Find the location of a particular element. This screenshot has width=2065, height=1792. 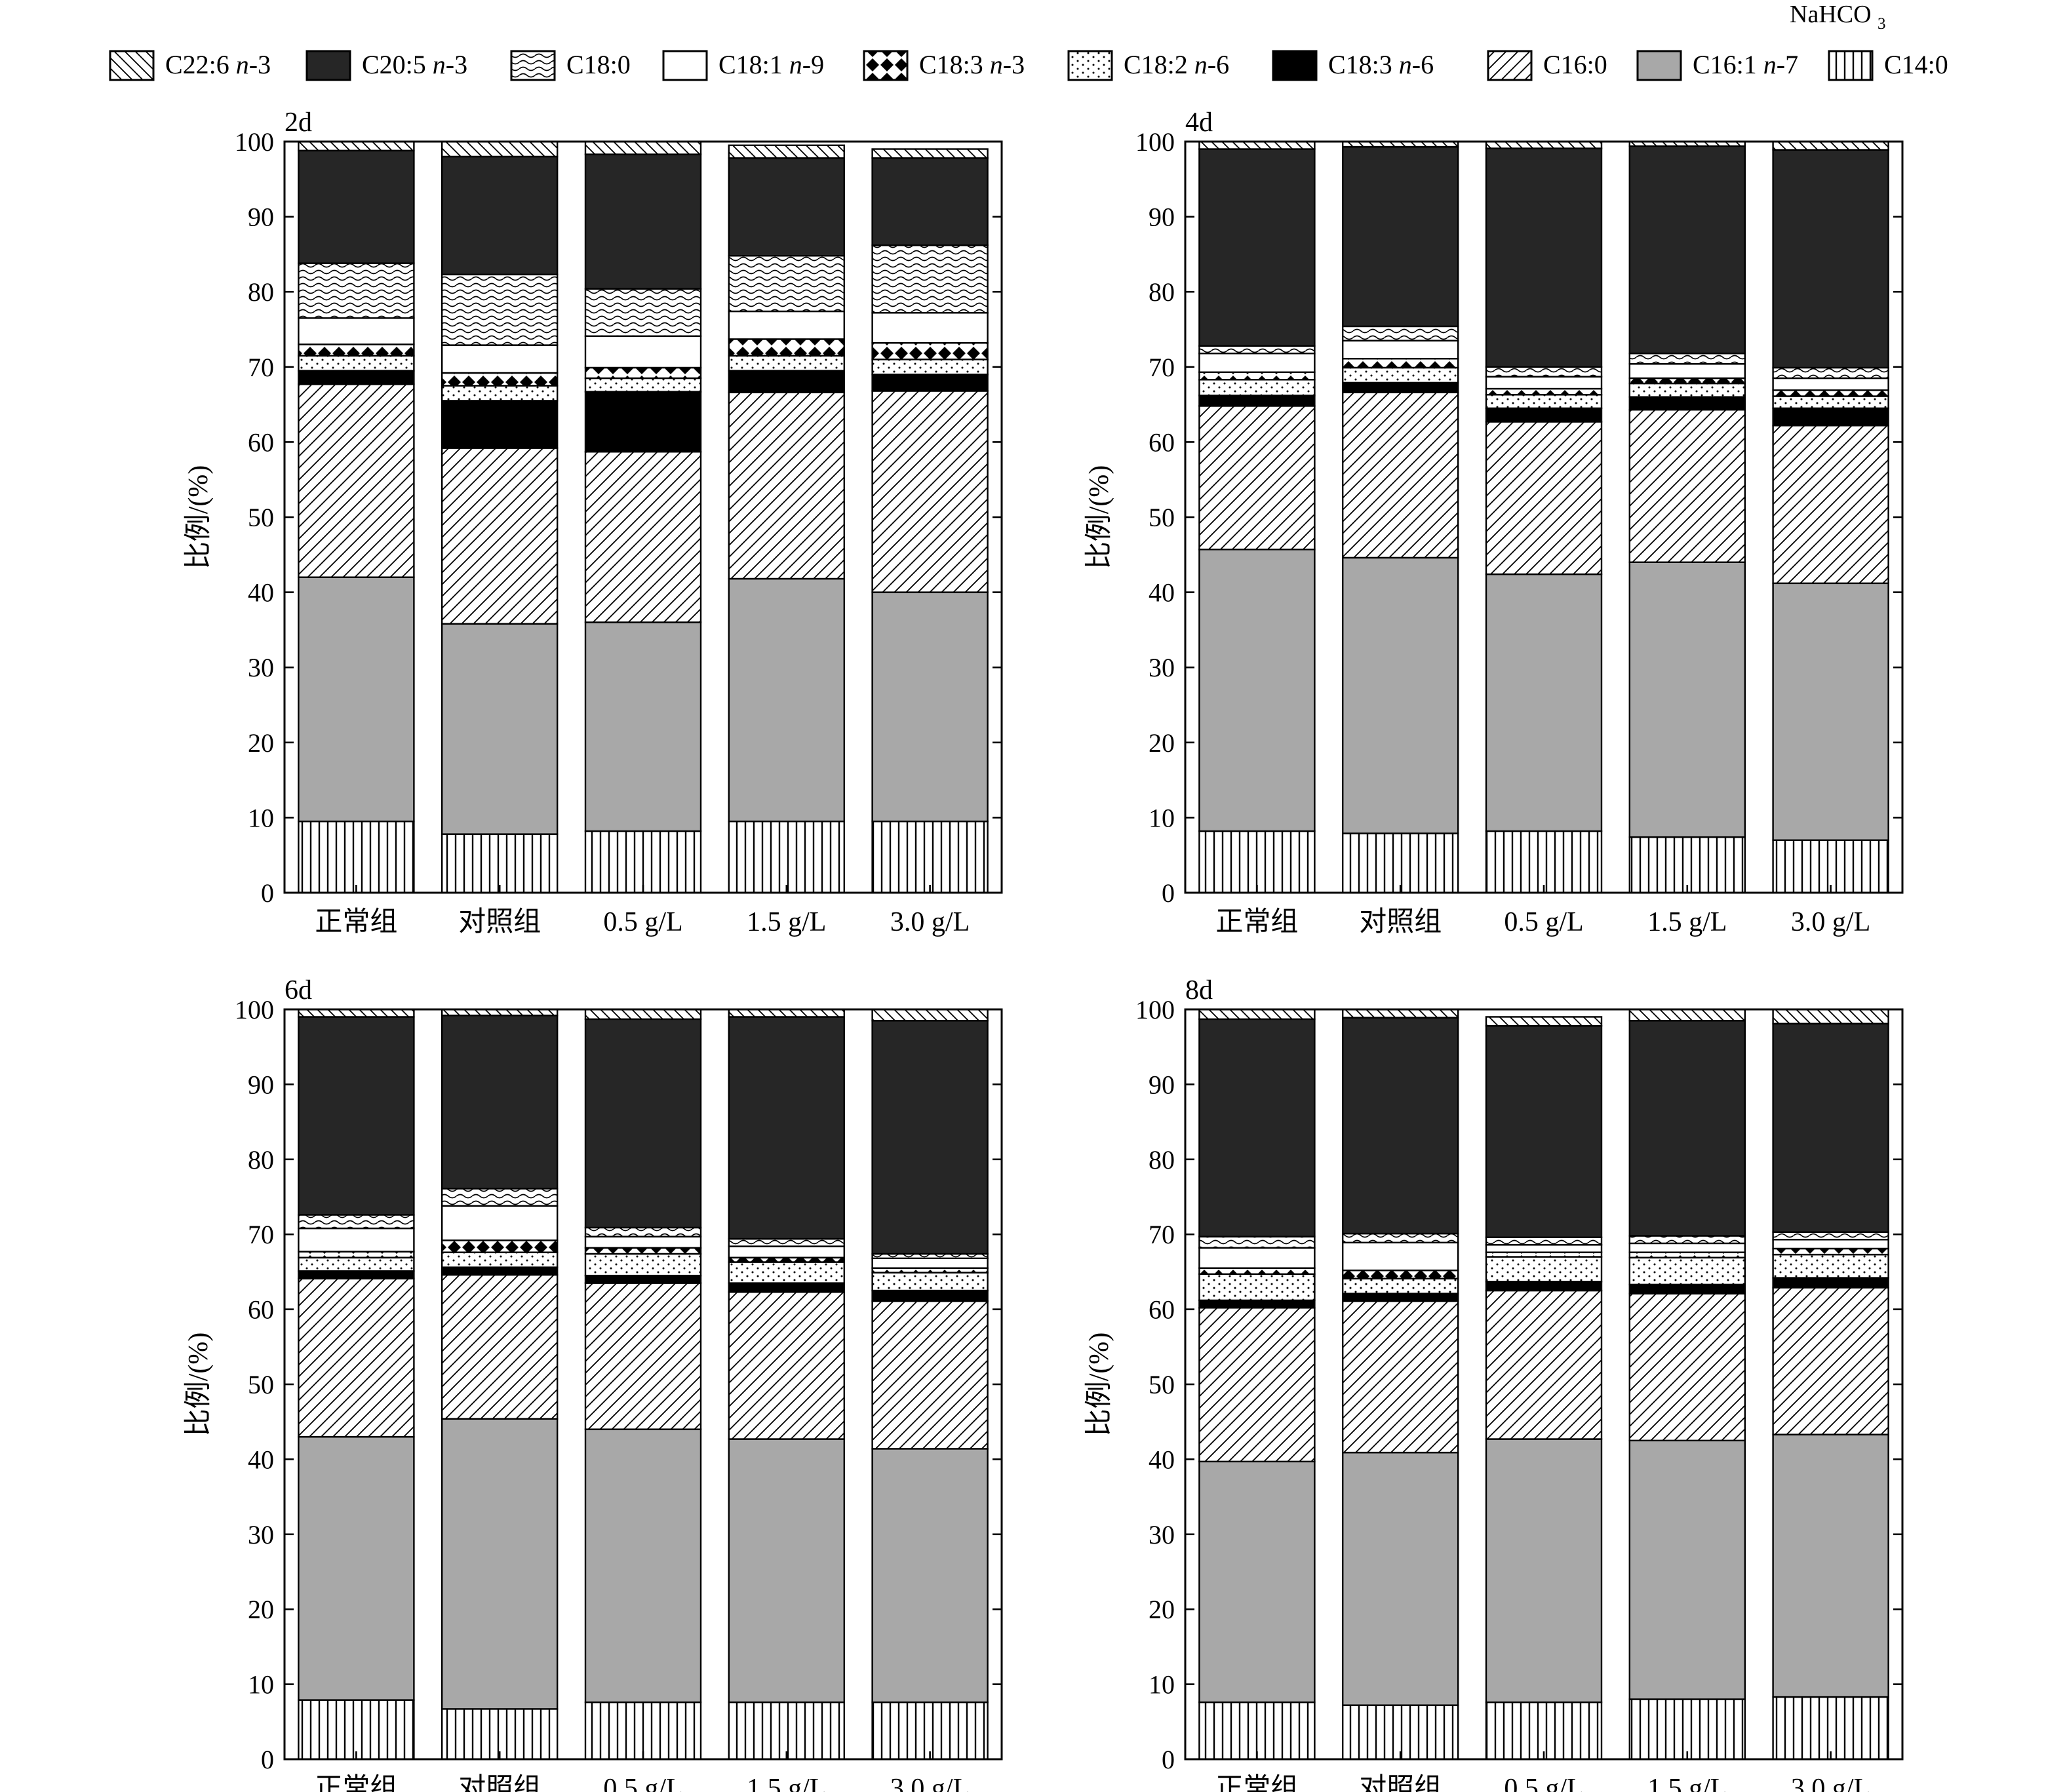

legend-item-c14-0: C14:0 is located at coordinates (1888, 65).